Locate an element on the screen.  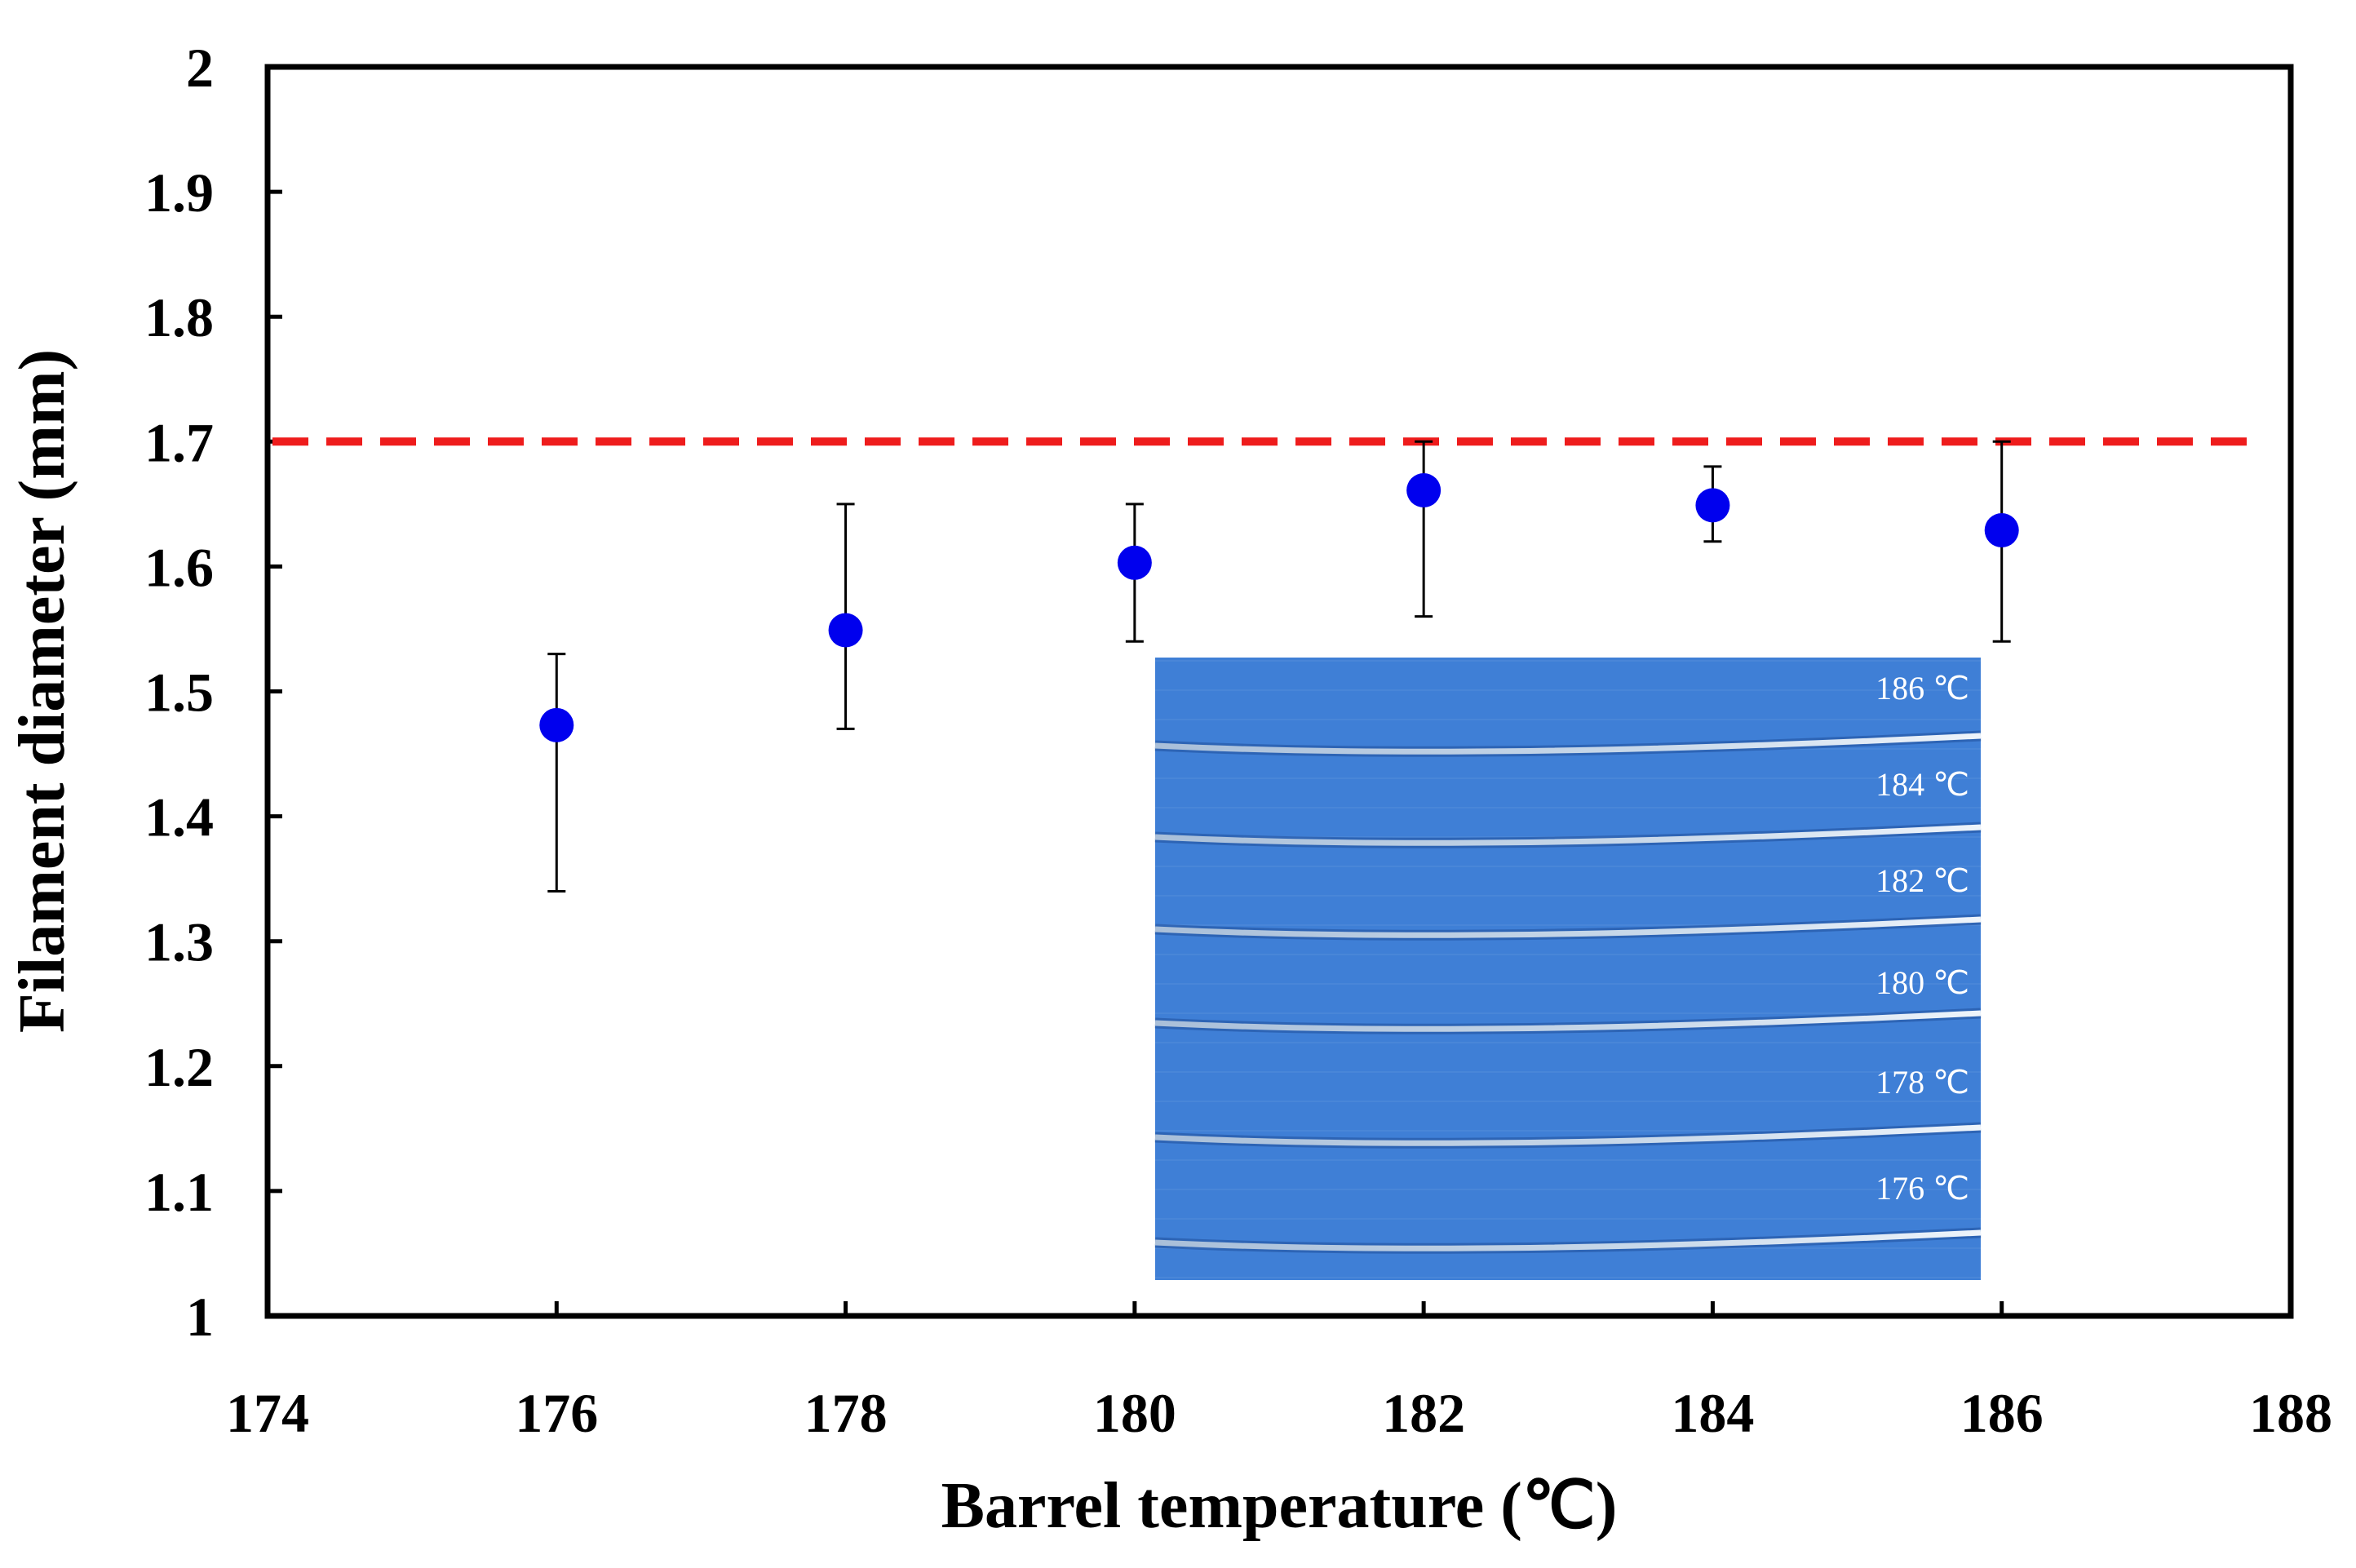
y-tick-label: 1.9 is located at coordinates (179, 193).